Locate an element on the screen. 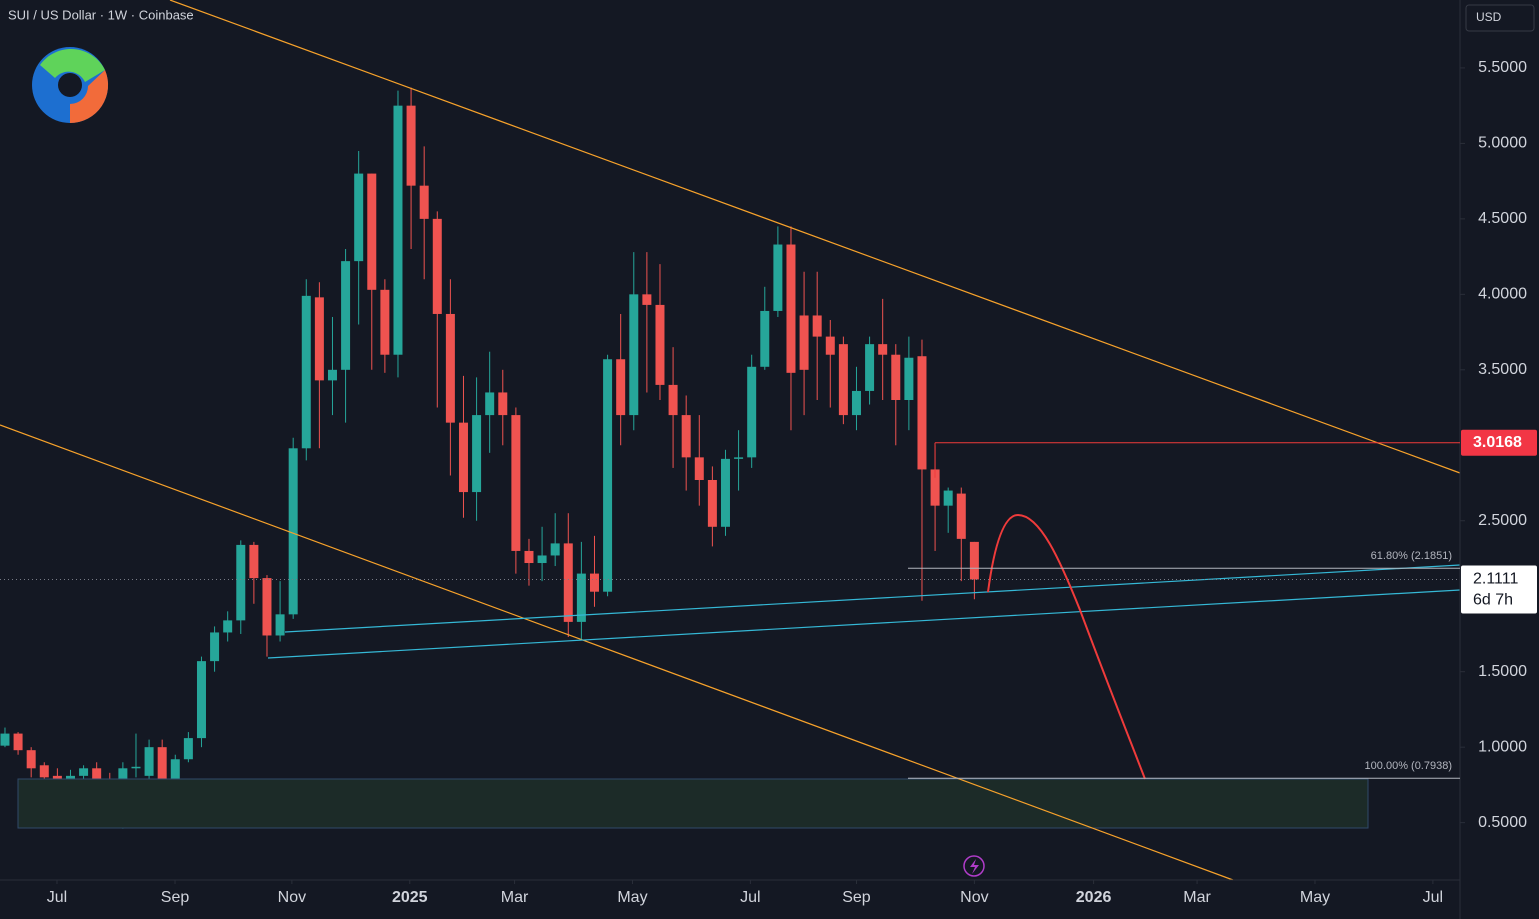 Image resolution: width=1539 pixels, height=919 pixels. fib-label: 100.00% (0.7938) is located at coordinates (1408, 766).